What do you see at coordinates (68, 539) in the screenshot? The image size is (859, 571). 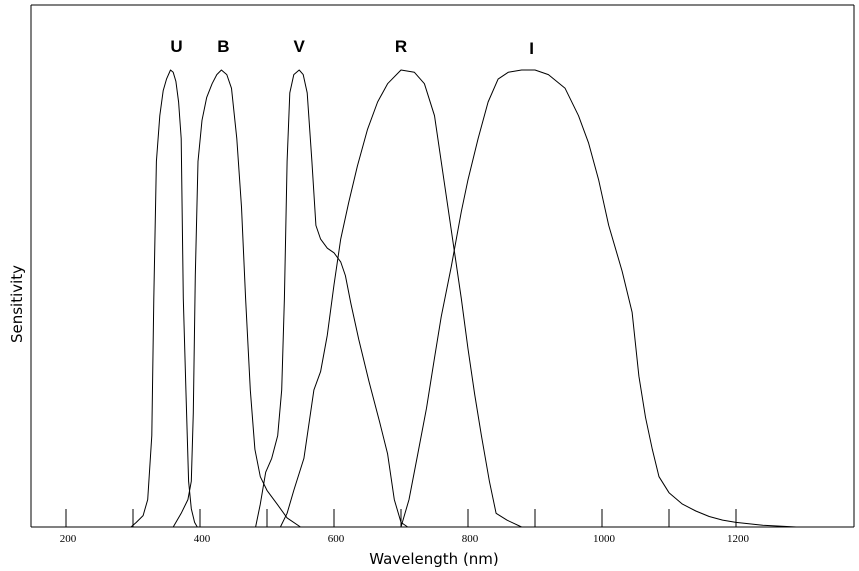 I see `x-tick-label: 200` at bounding box center [68, 539].